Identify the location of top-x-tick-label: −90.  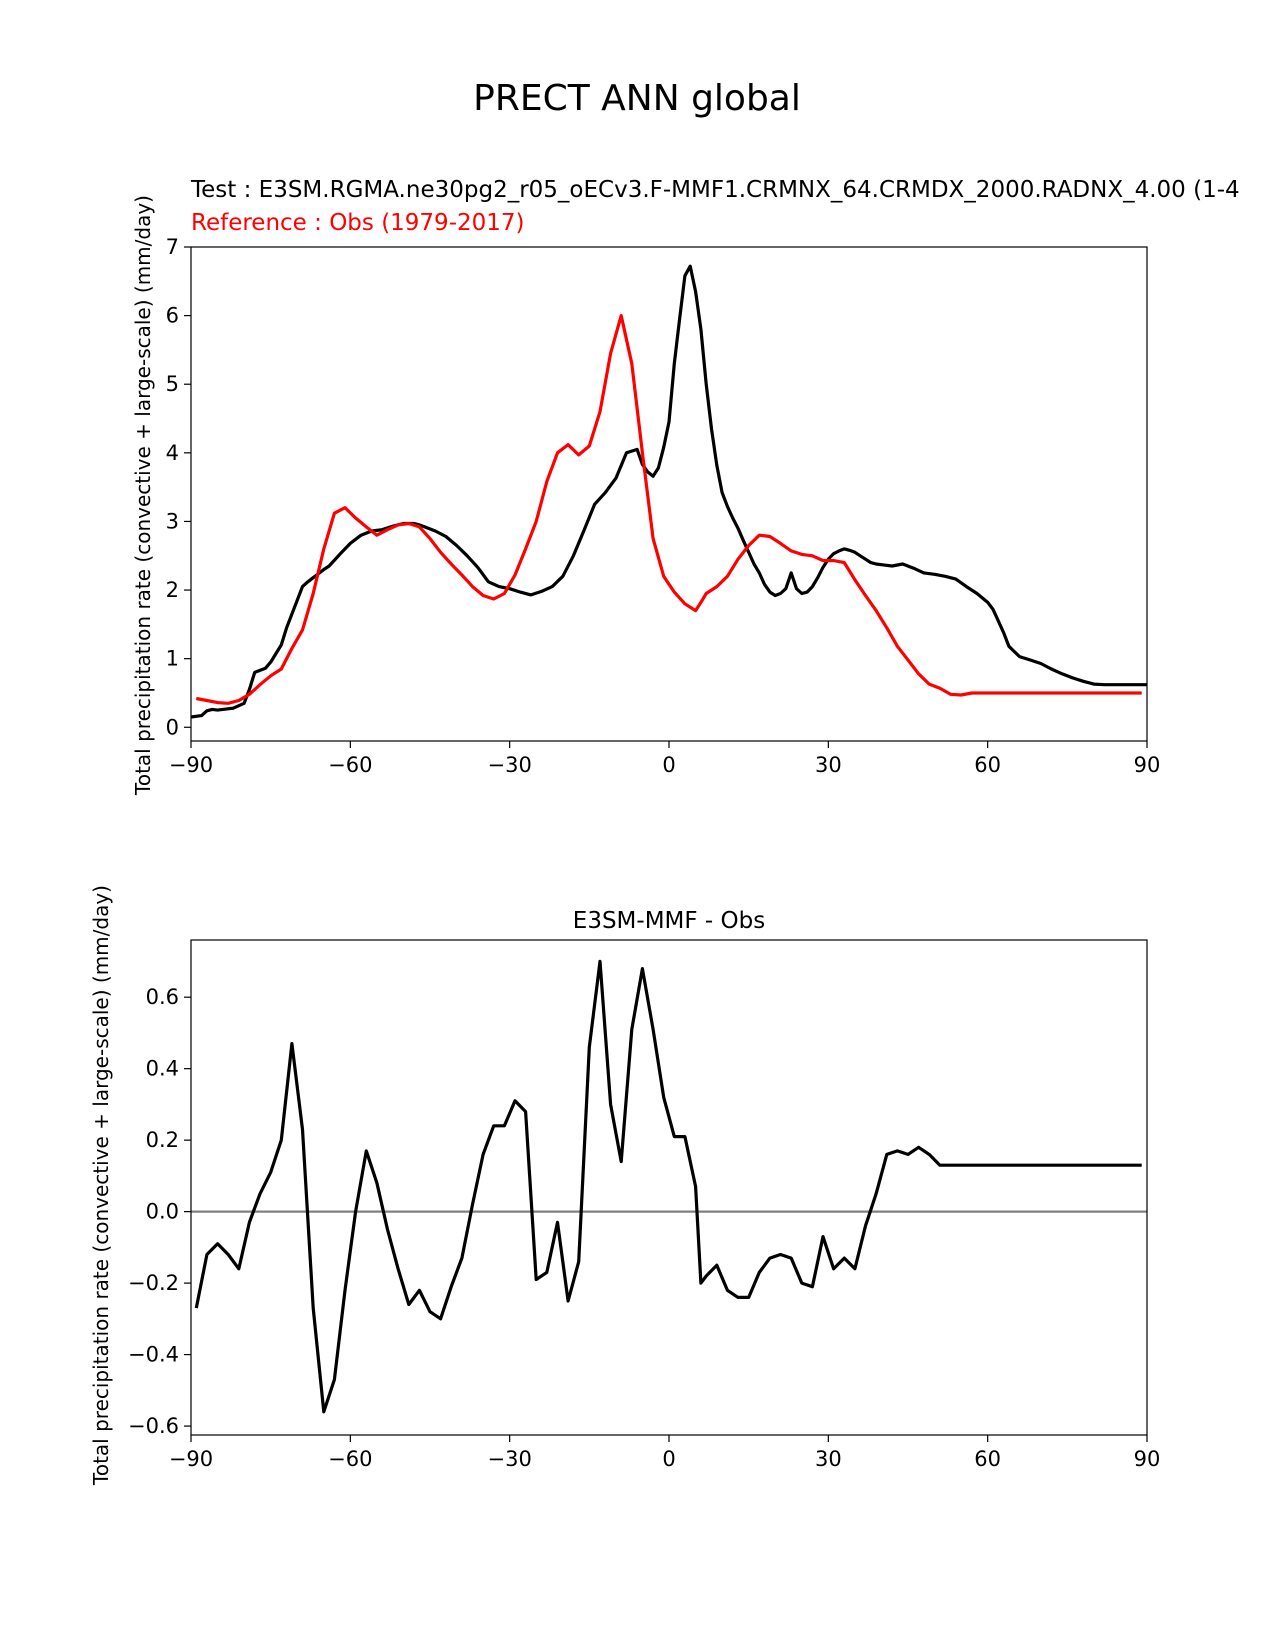
(191, 765).